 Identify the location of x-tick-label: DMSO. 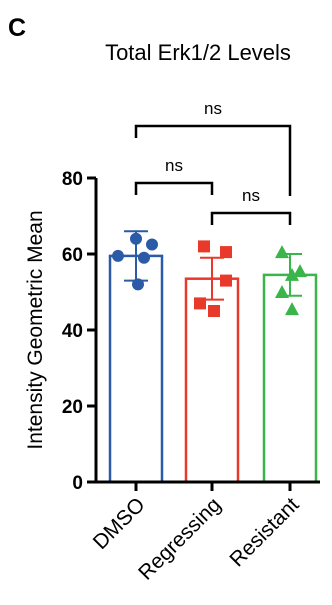
(119, 523).